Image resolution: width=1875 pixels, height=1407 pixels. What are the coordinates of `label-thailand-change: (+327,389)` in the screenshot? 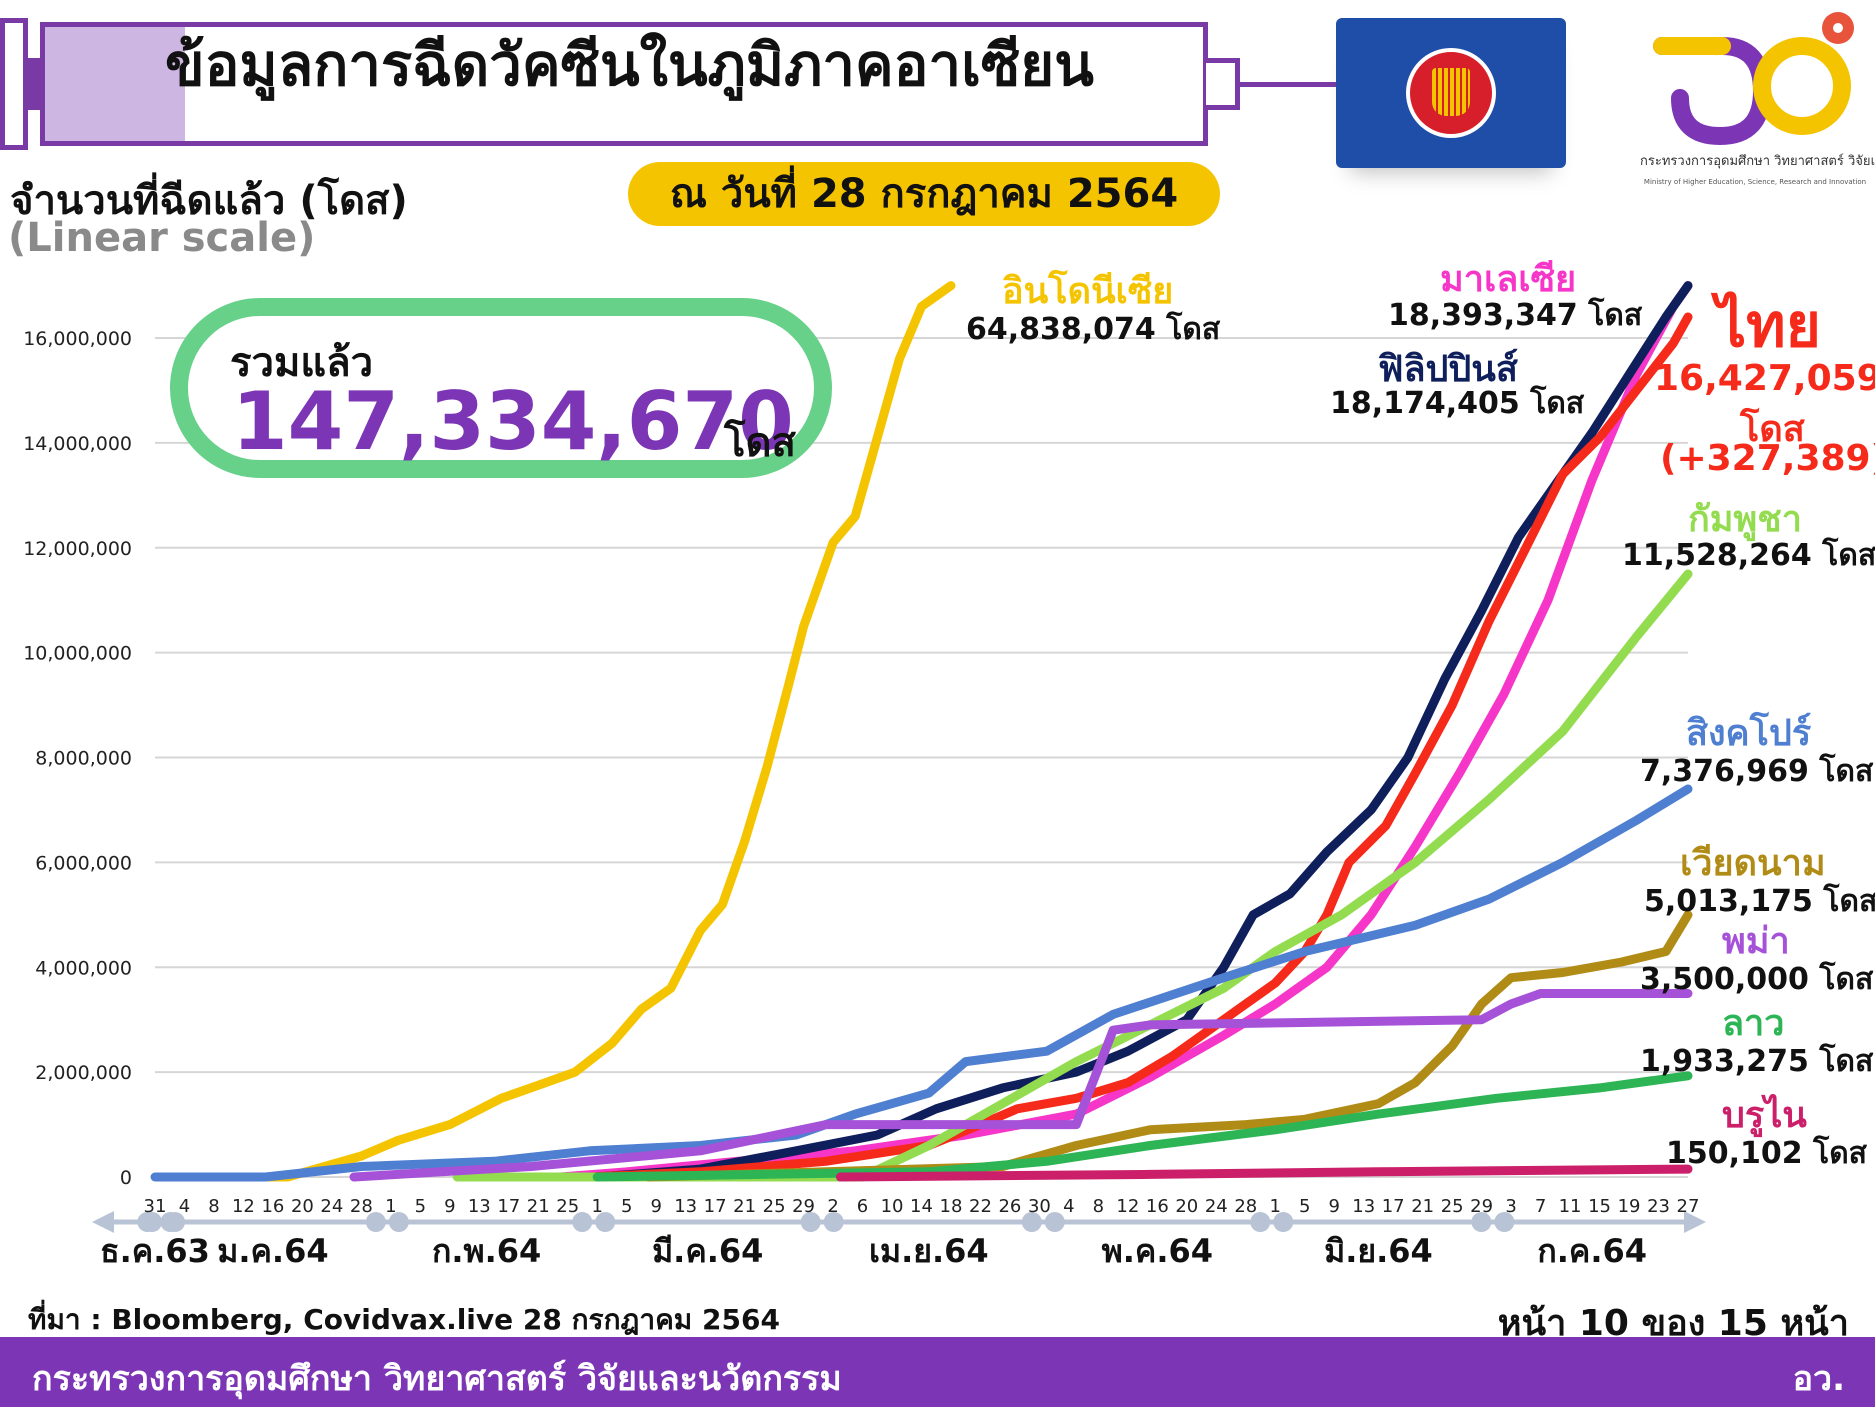 It's located at (1767, 458).